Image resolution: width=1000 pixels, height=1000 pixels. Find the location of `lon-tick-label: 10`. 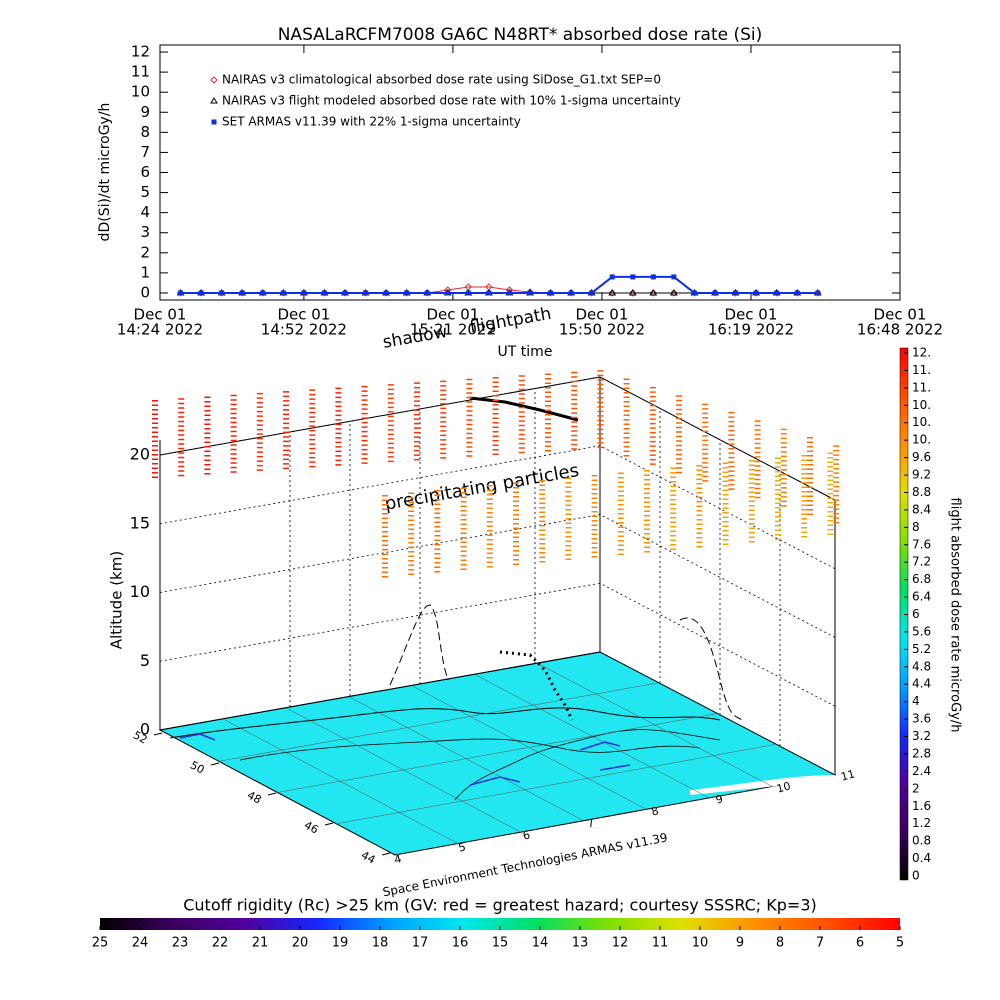

lon-tick-label: 10 is located at coordinates (783, 787).